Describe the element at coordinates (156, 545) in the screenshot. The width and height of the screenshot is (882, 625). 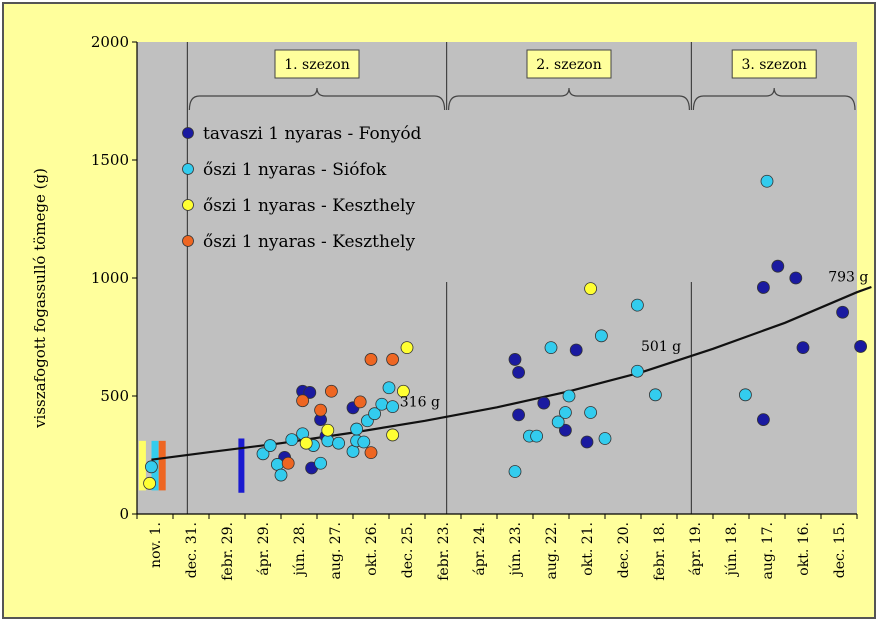
I see `x-tick-label: nov. 1.` at that location.